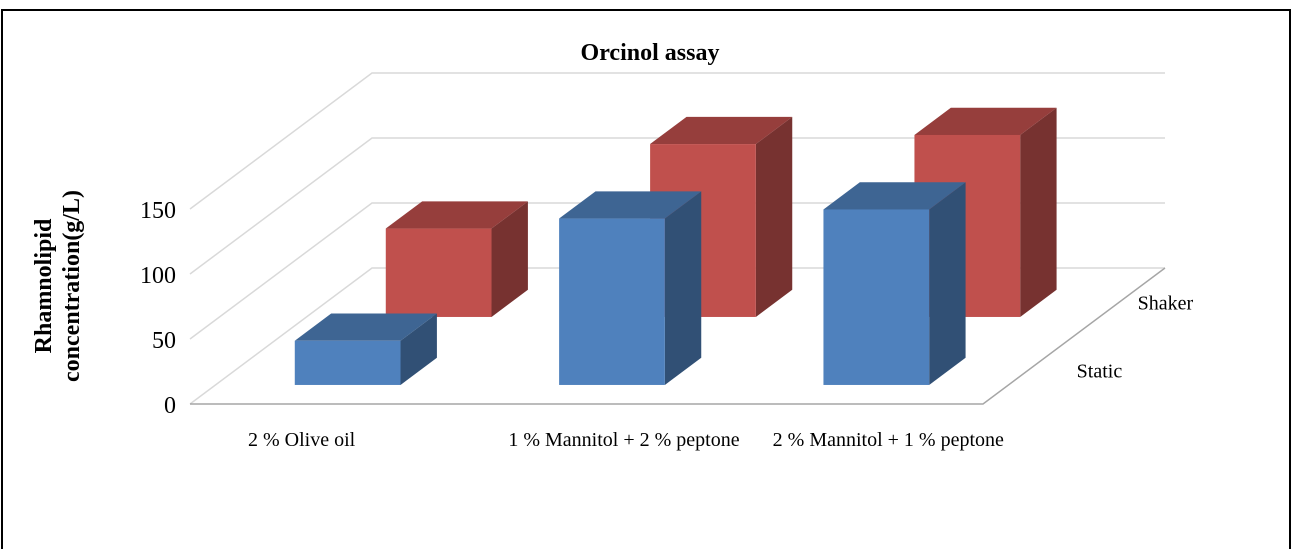  I want to click on chart-title: Orcinol assay, so click(650, 53).